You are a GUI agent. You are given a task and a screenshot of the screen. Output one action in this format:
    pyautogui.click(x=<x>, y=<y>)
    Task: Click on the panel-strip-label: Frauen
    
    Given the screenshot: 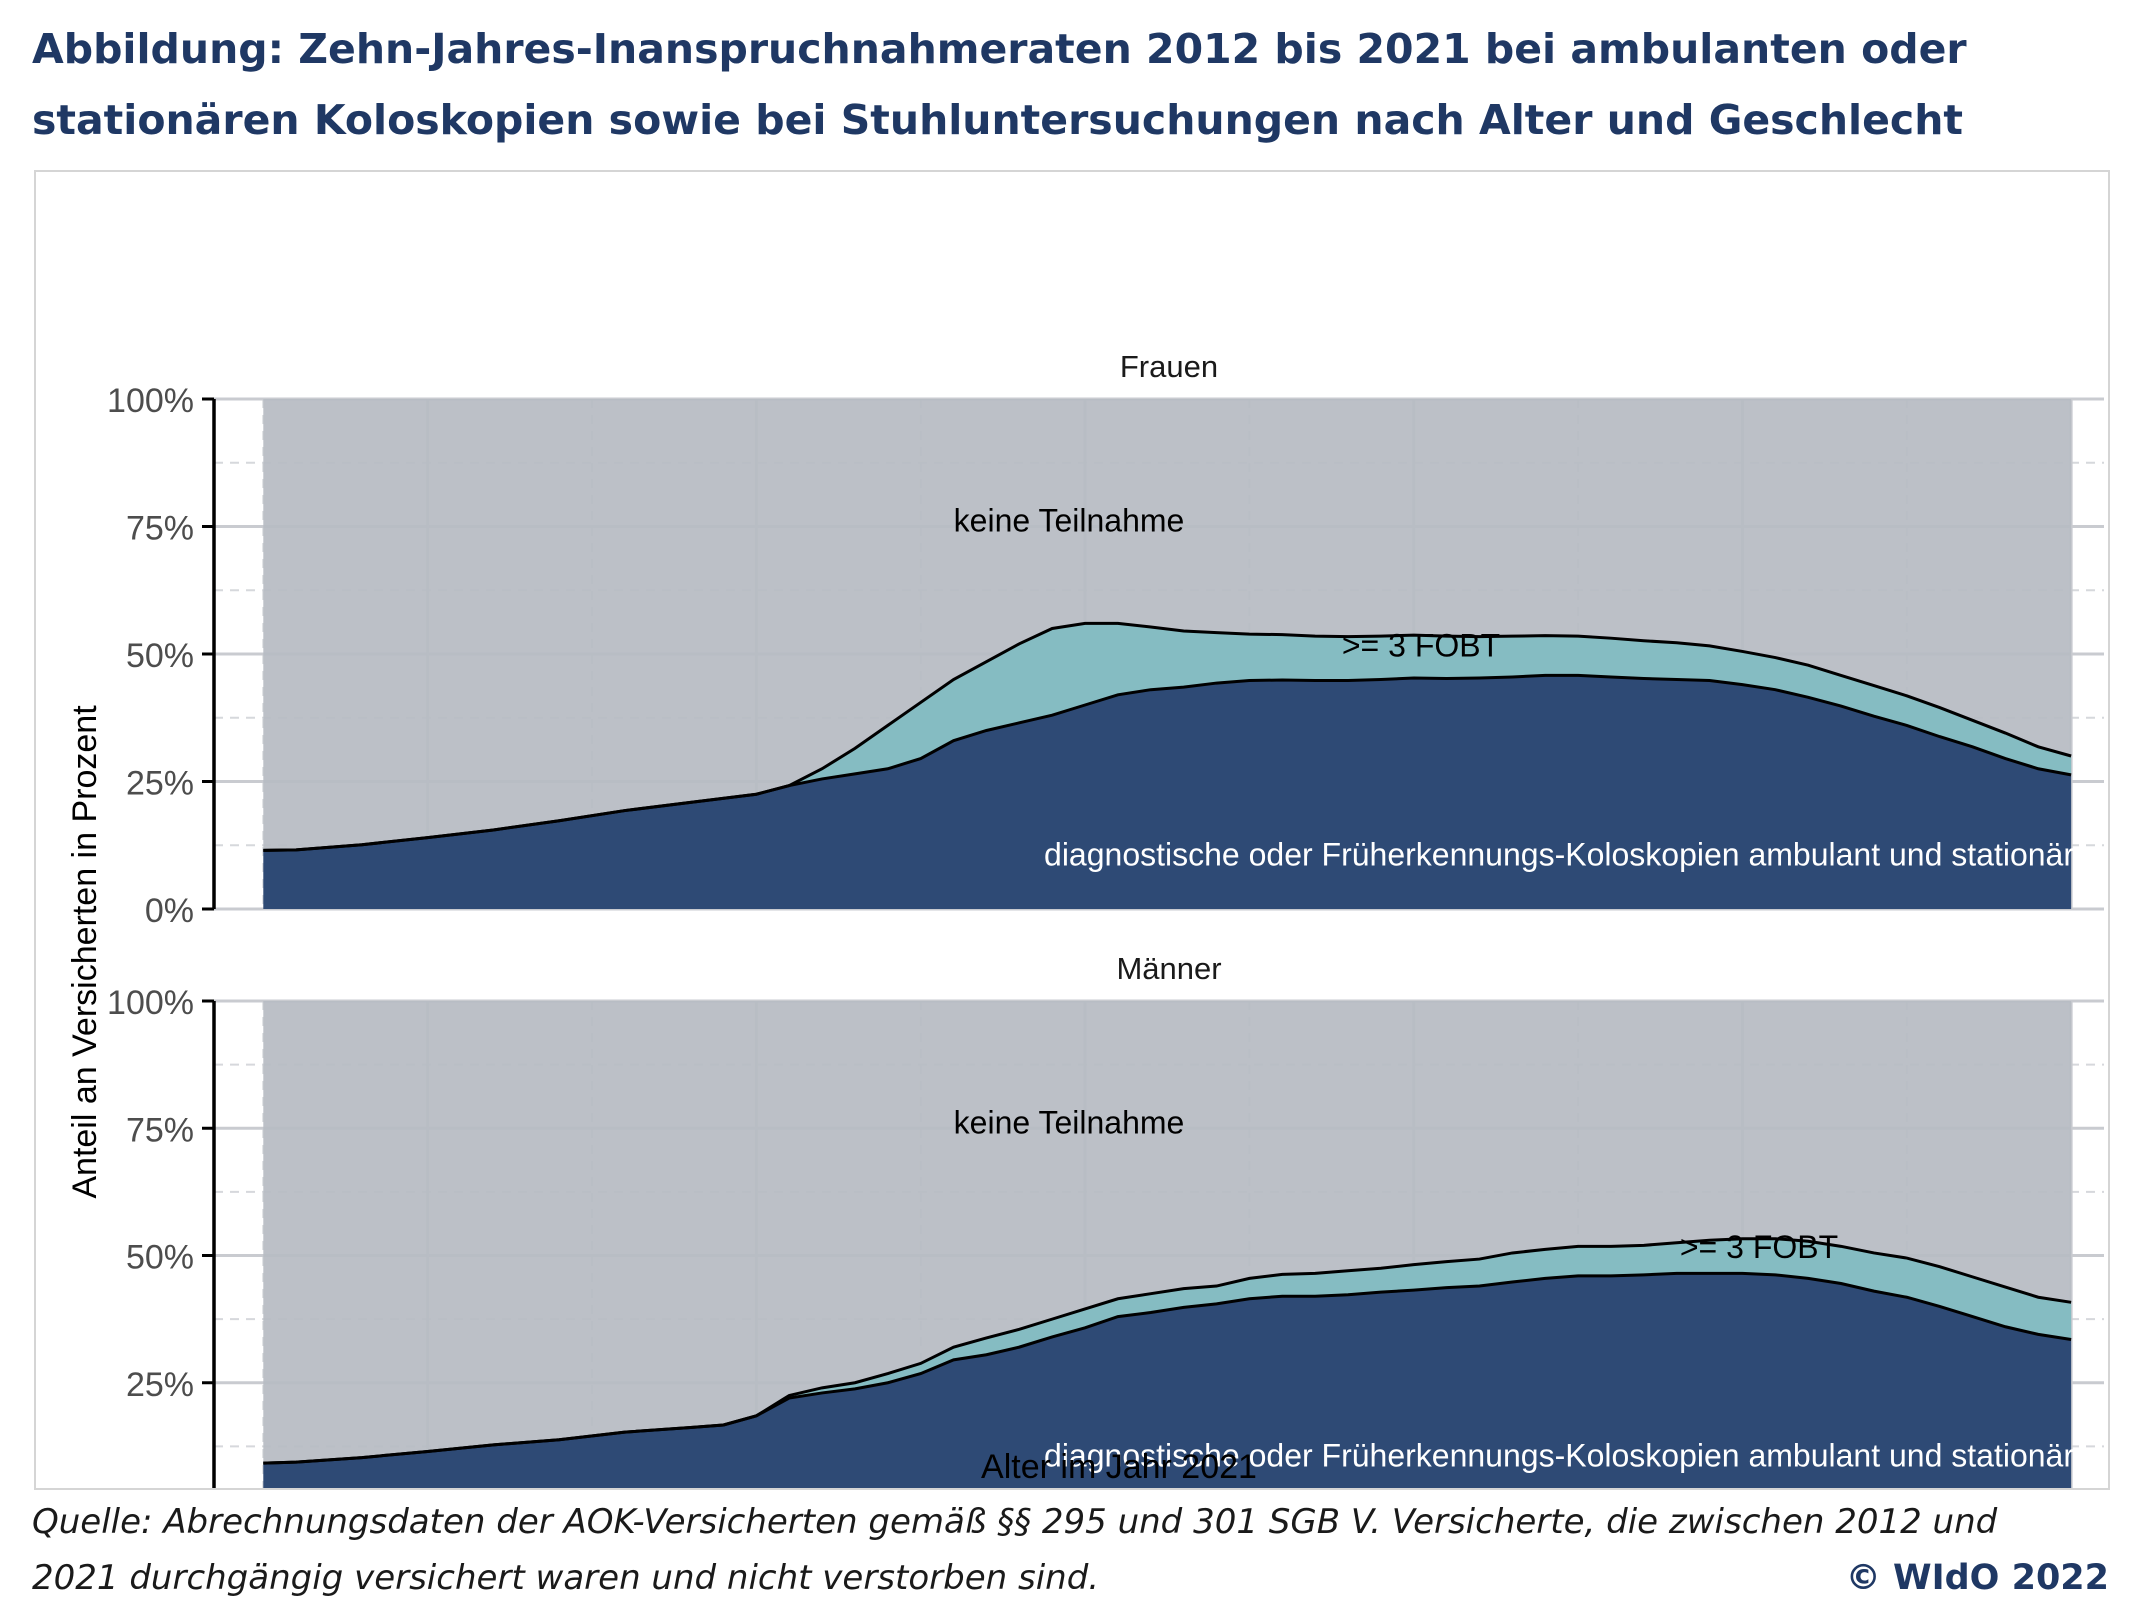 What is the action you would take?
    pyautogui.click(x=1169, y=366)
    